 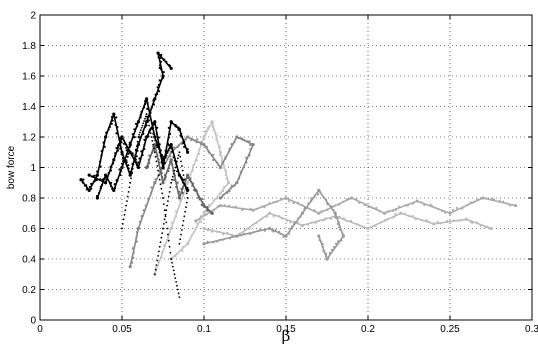 What do you see at coordinates (33, 168) in the screenshot?
I see `y-tick-label: 1` at bounding box center [33, 168].